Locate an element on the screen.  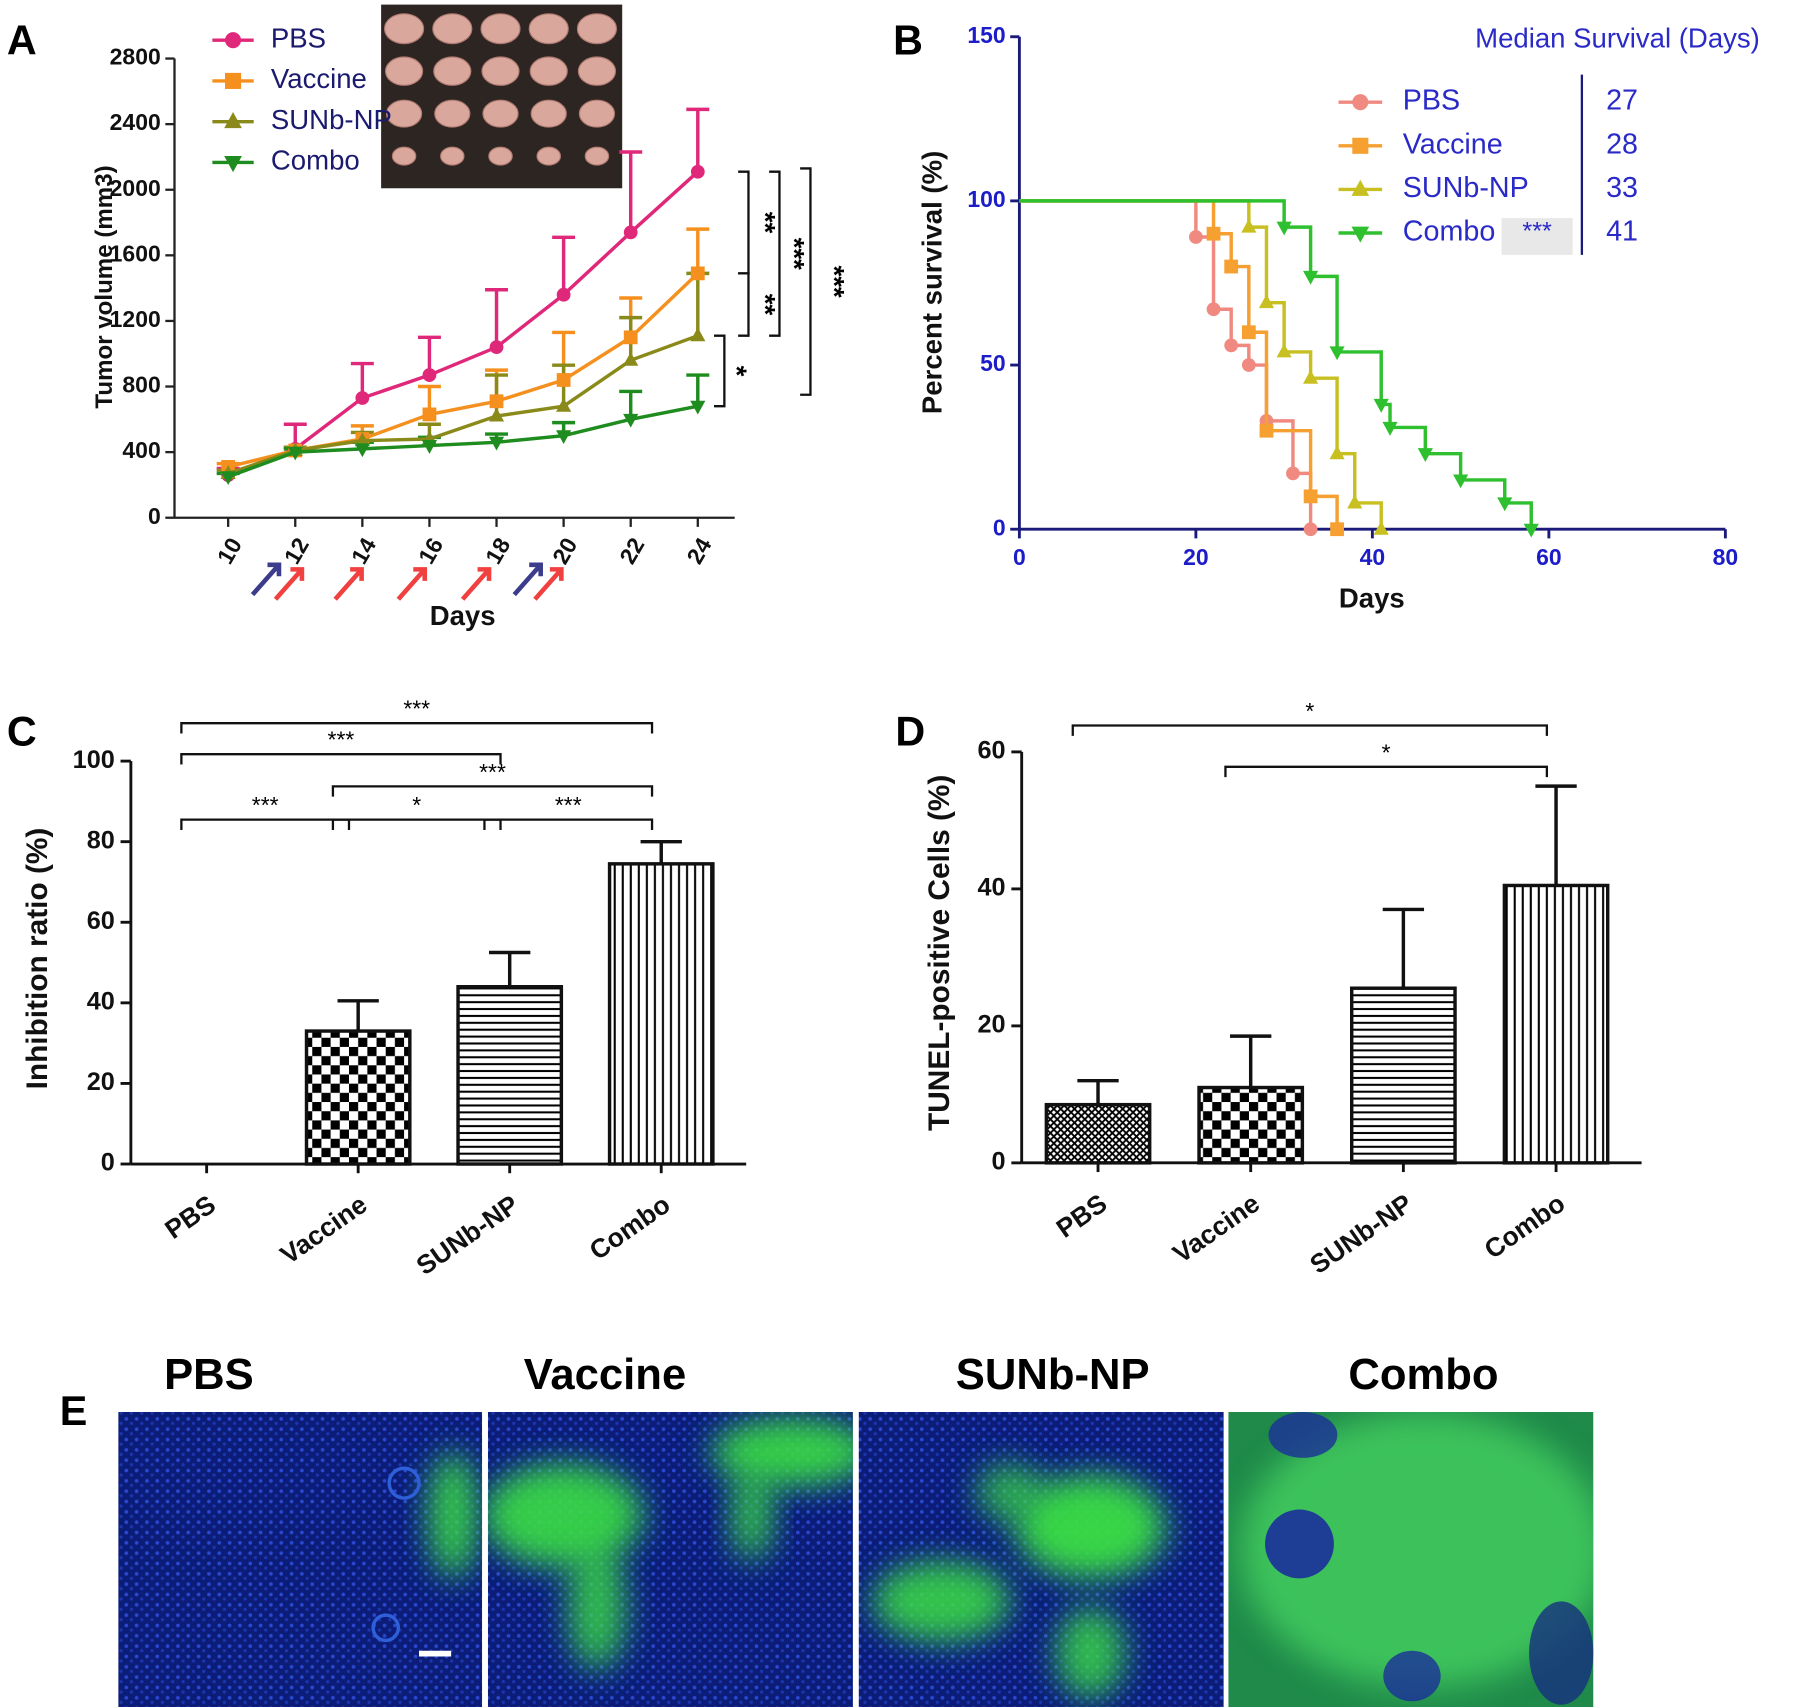
y-tick-label: 20 is located at coordinates (992, 1025).